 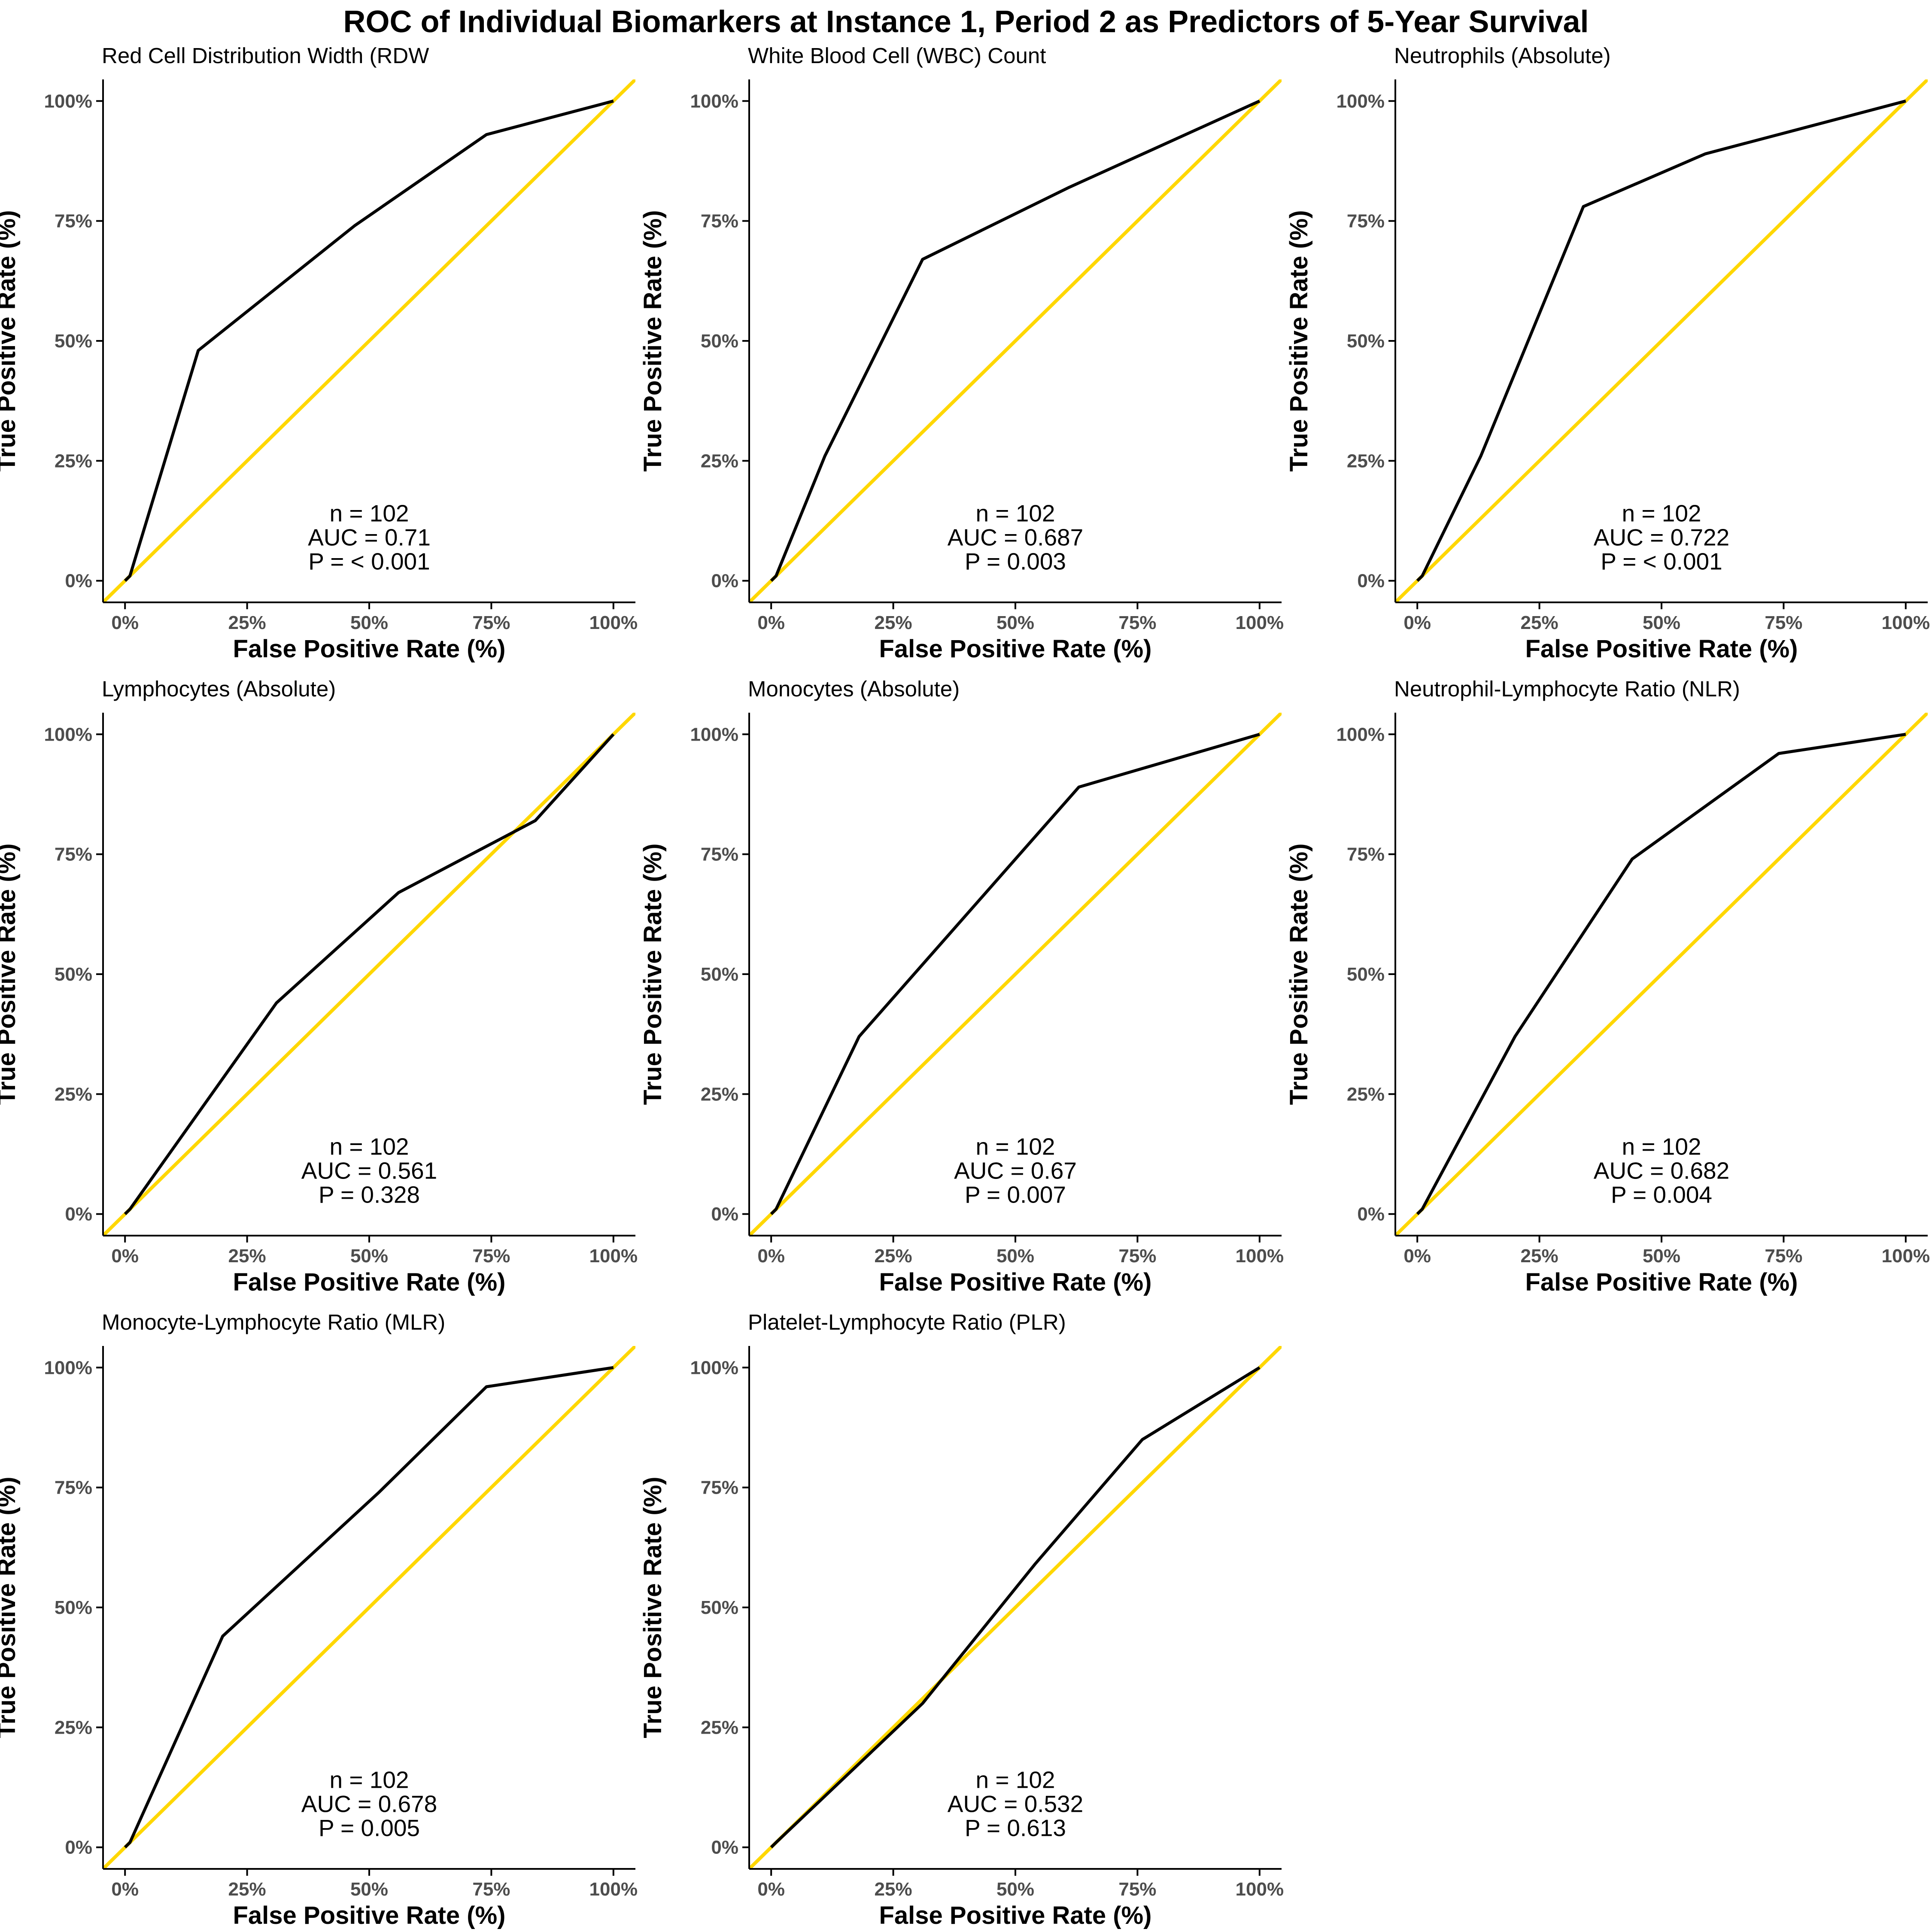 I want to click on panel-title: Red Cell Distribution Width (RDW, so click(x=265, y=56).